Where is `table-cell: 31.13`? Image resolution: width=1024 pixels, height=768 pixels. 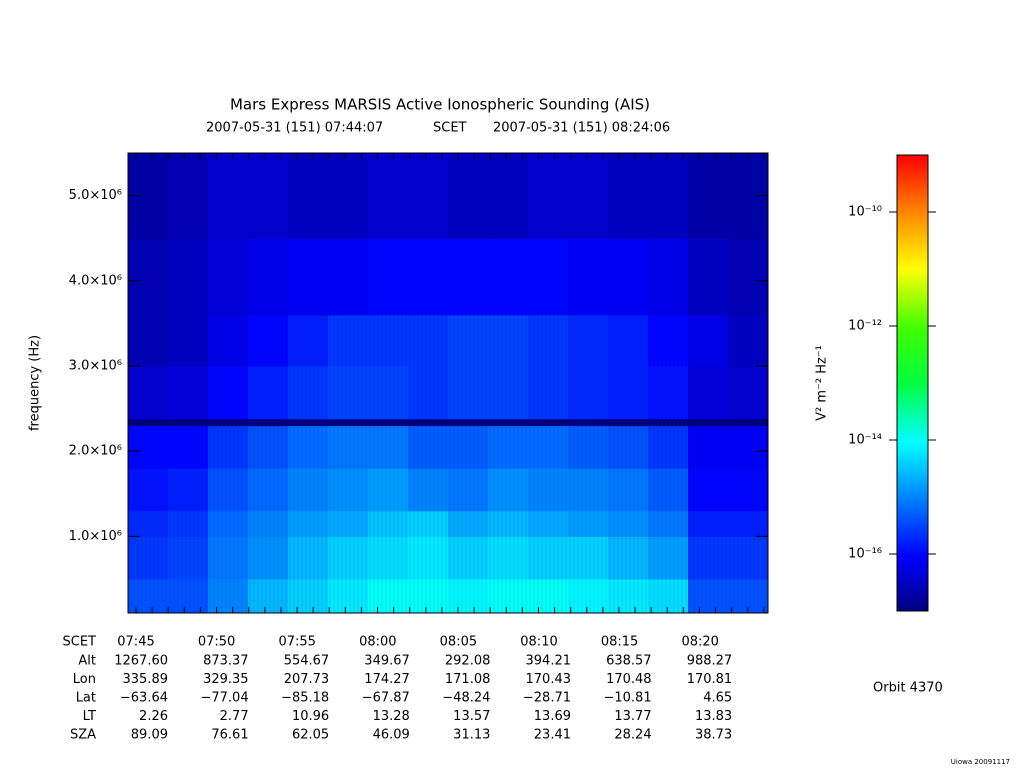 table-cell: 31.13 is located at coordinates (471, 735).